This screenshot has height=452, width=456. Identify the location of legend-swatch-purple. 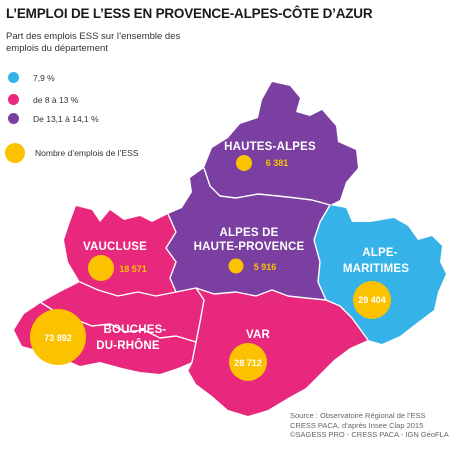
(13, 118).